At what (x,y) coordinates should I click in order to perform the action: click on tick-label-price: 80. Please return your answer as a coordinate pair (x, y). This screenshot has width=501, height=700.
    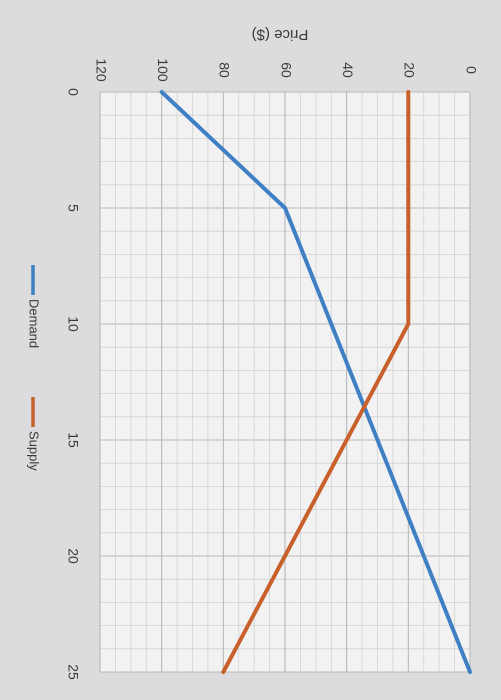
    Looking at the image, I should click on (225, 70).